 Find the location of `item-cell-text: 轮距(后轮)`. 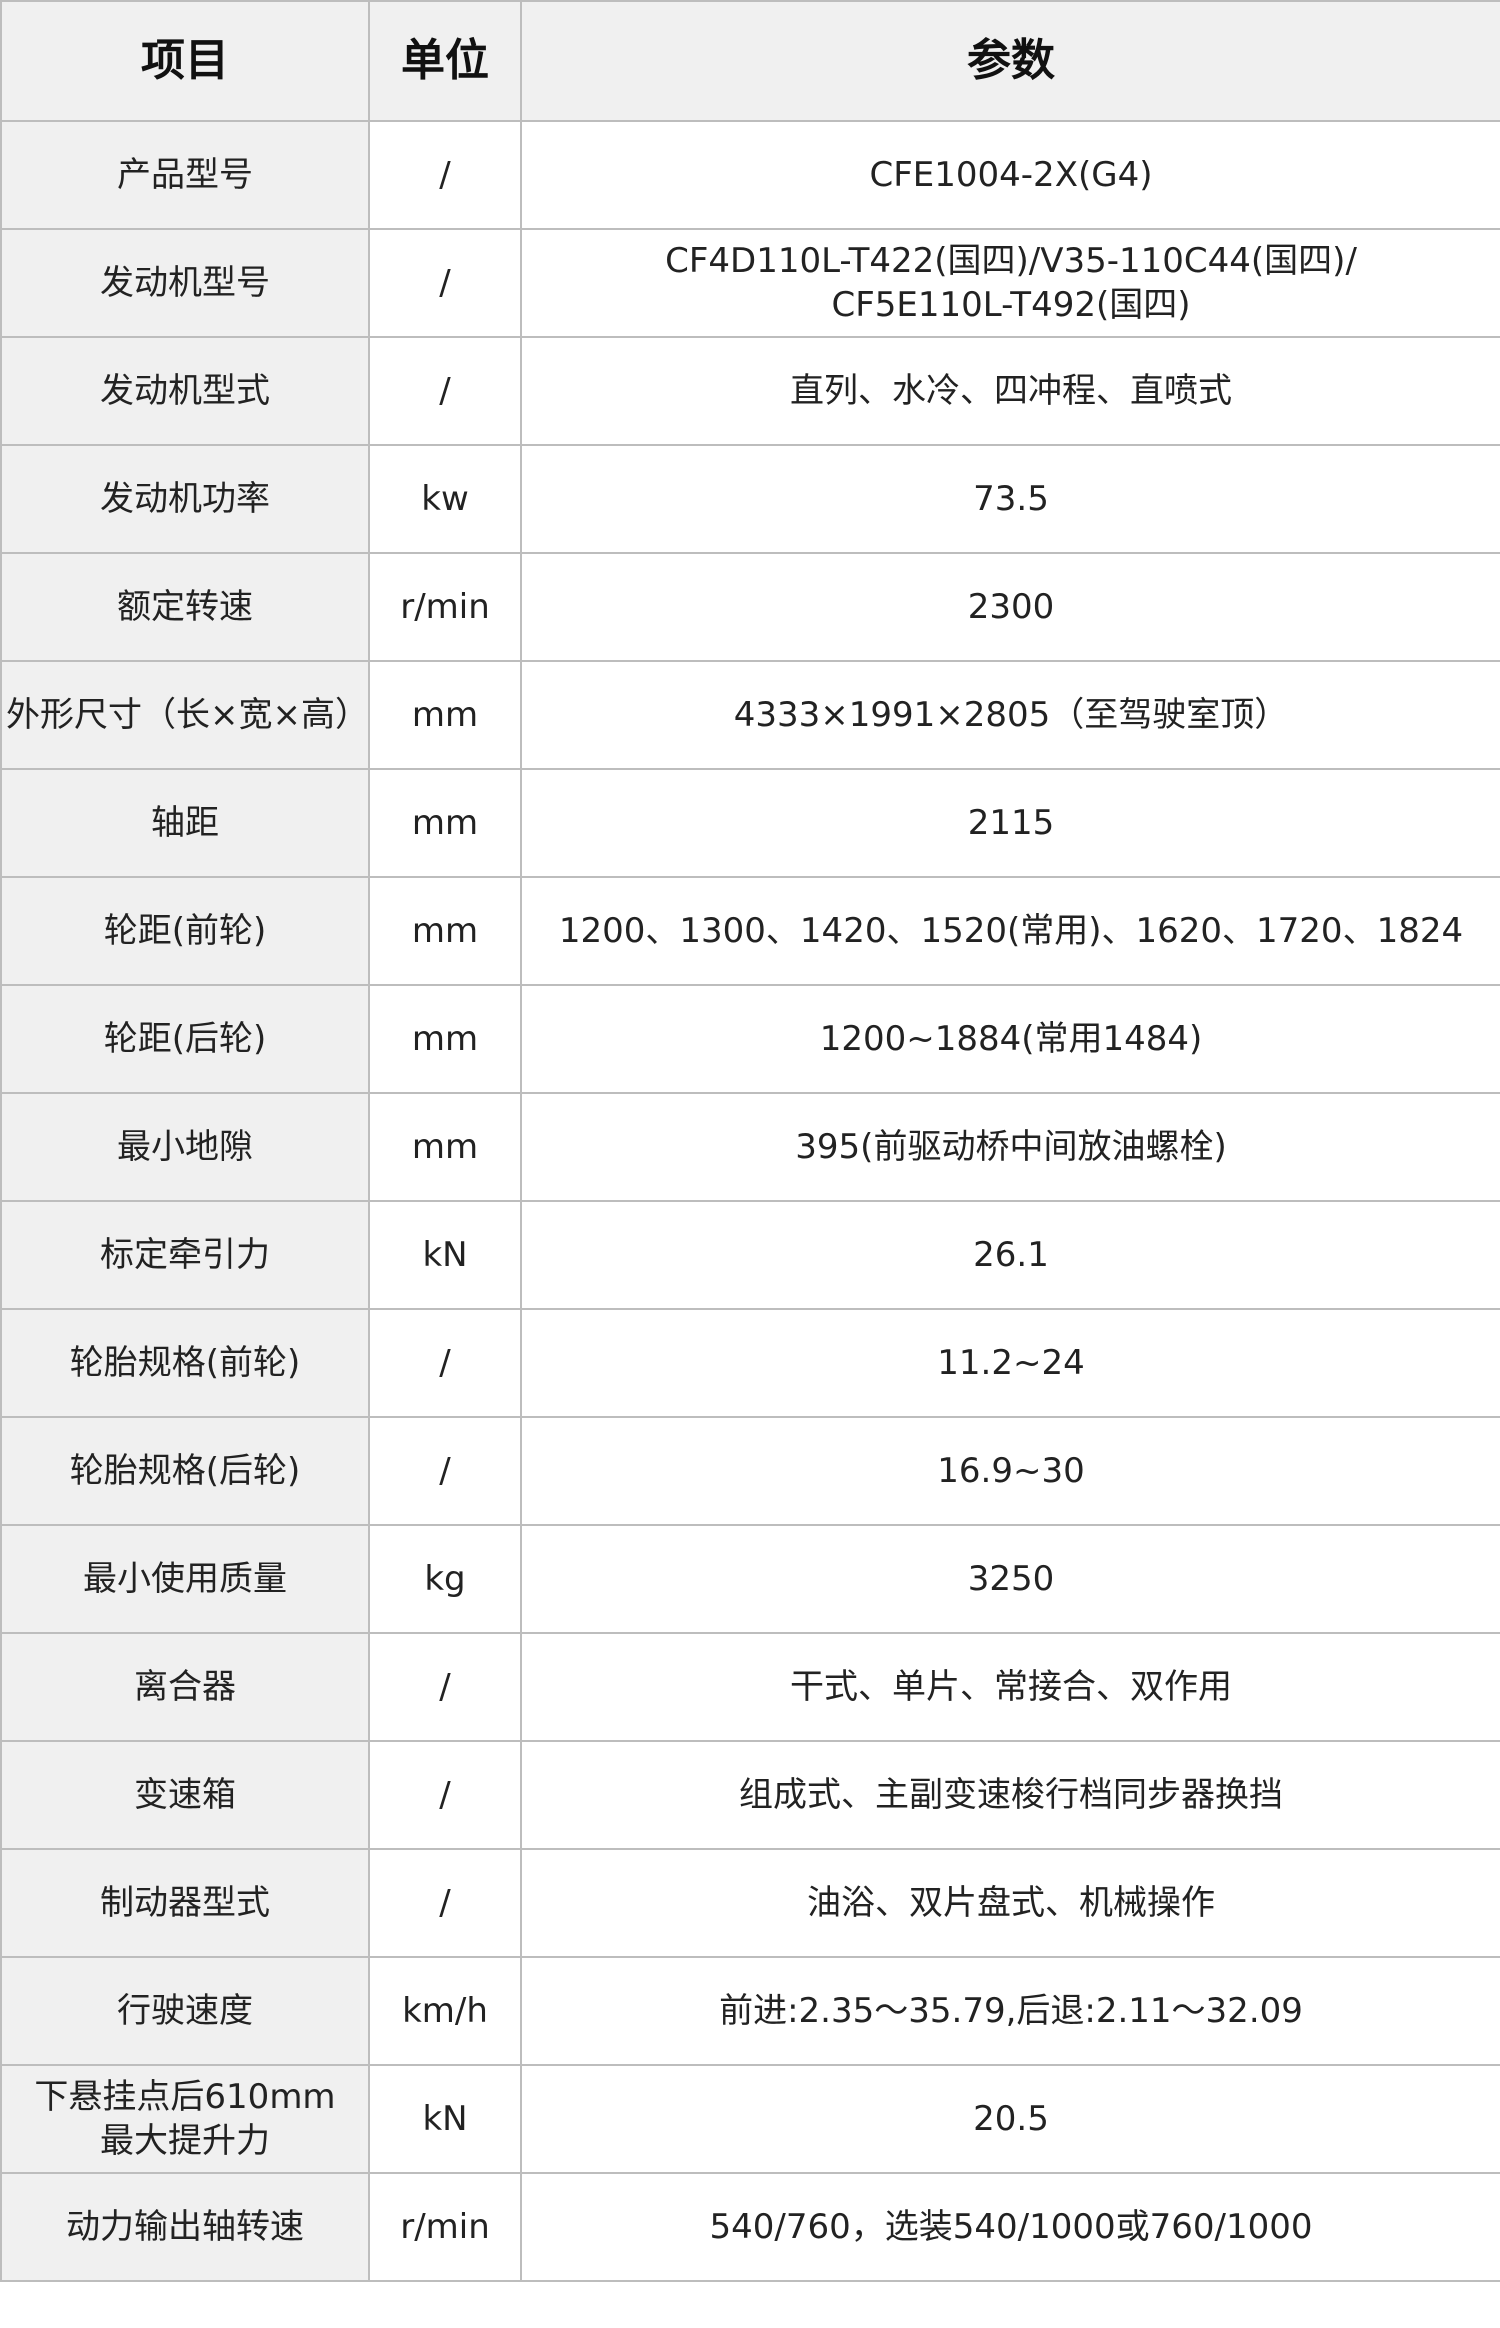

item-cell-text: 轮距(后轮) is located at coordinates (185, 1039).